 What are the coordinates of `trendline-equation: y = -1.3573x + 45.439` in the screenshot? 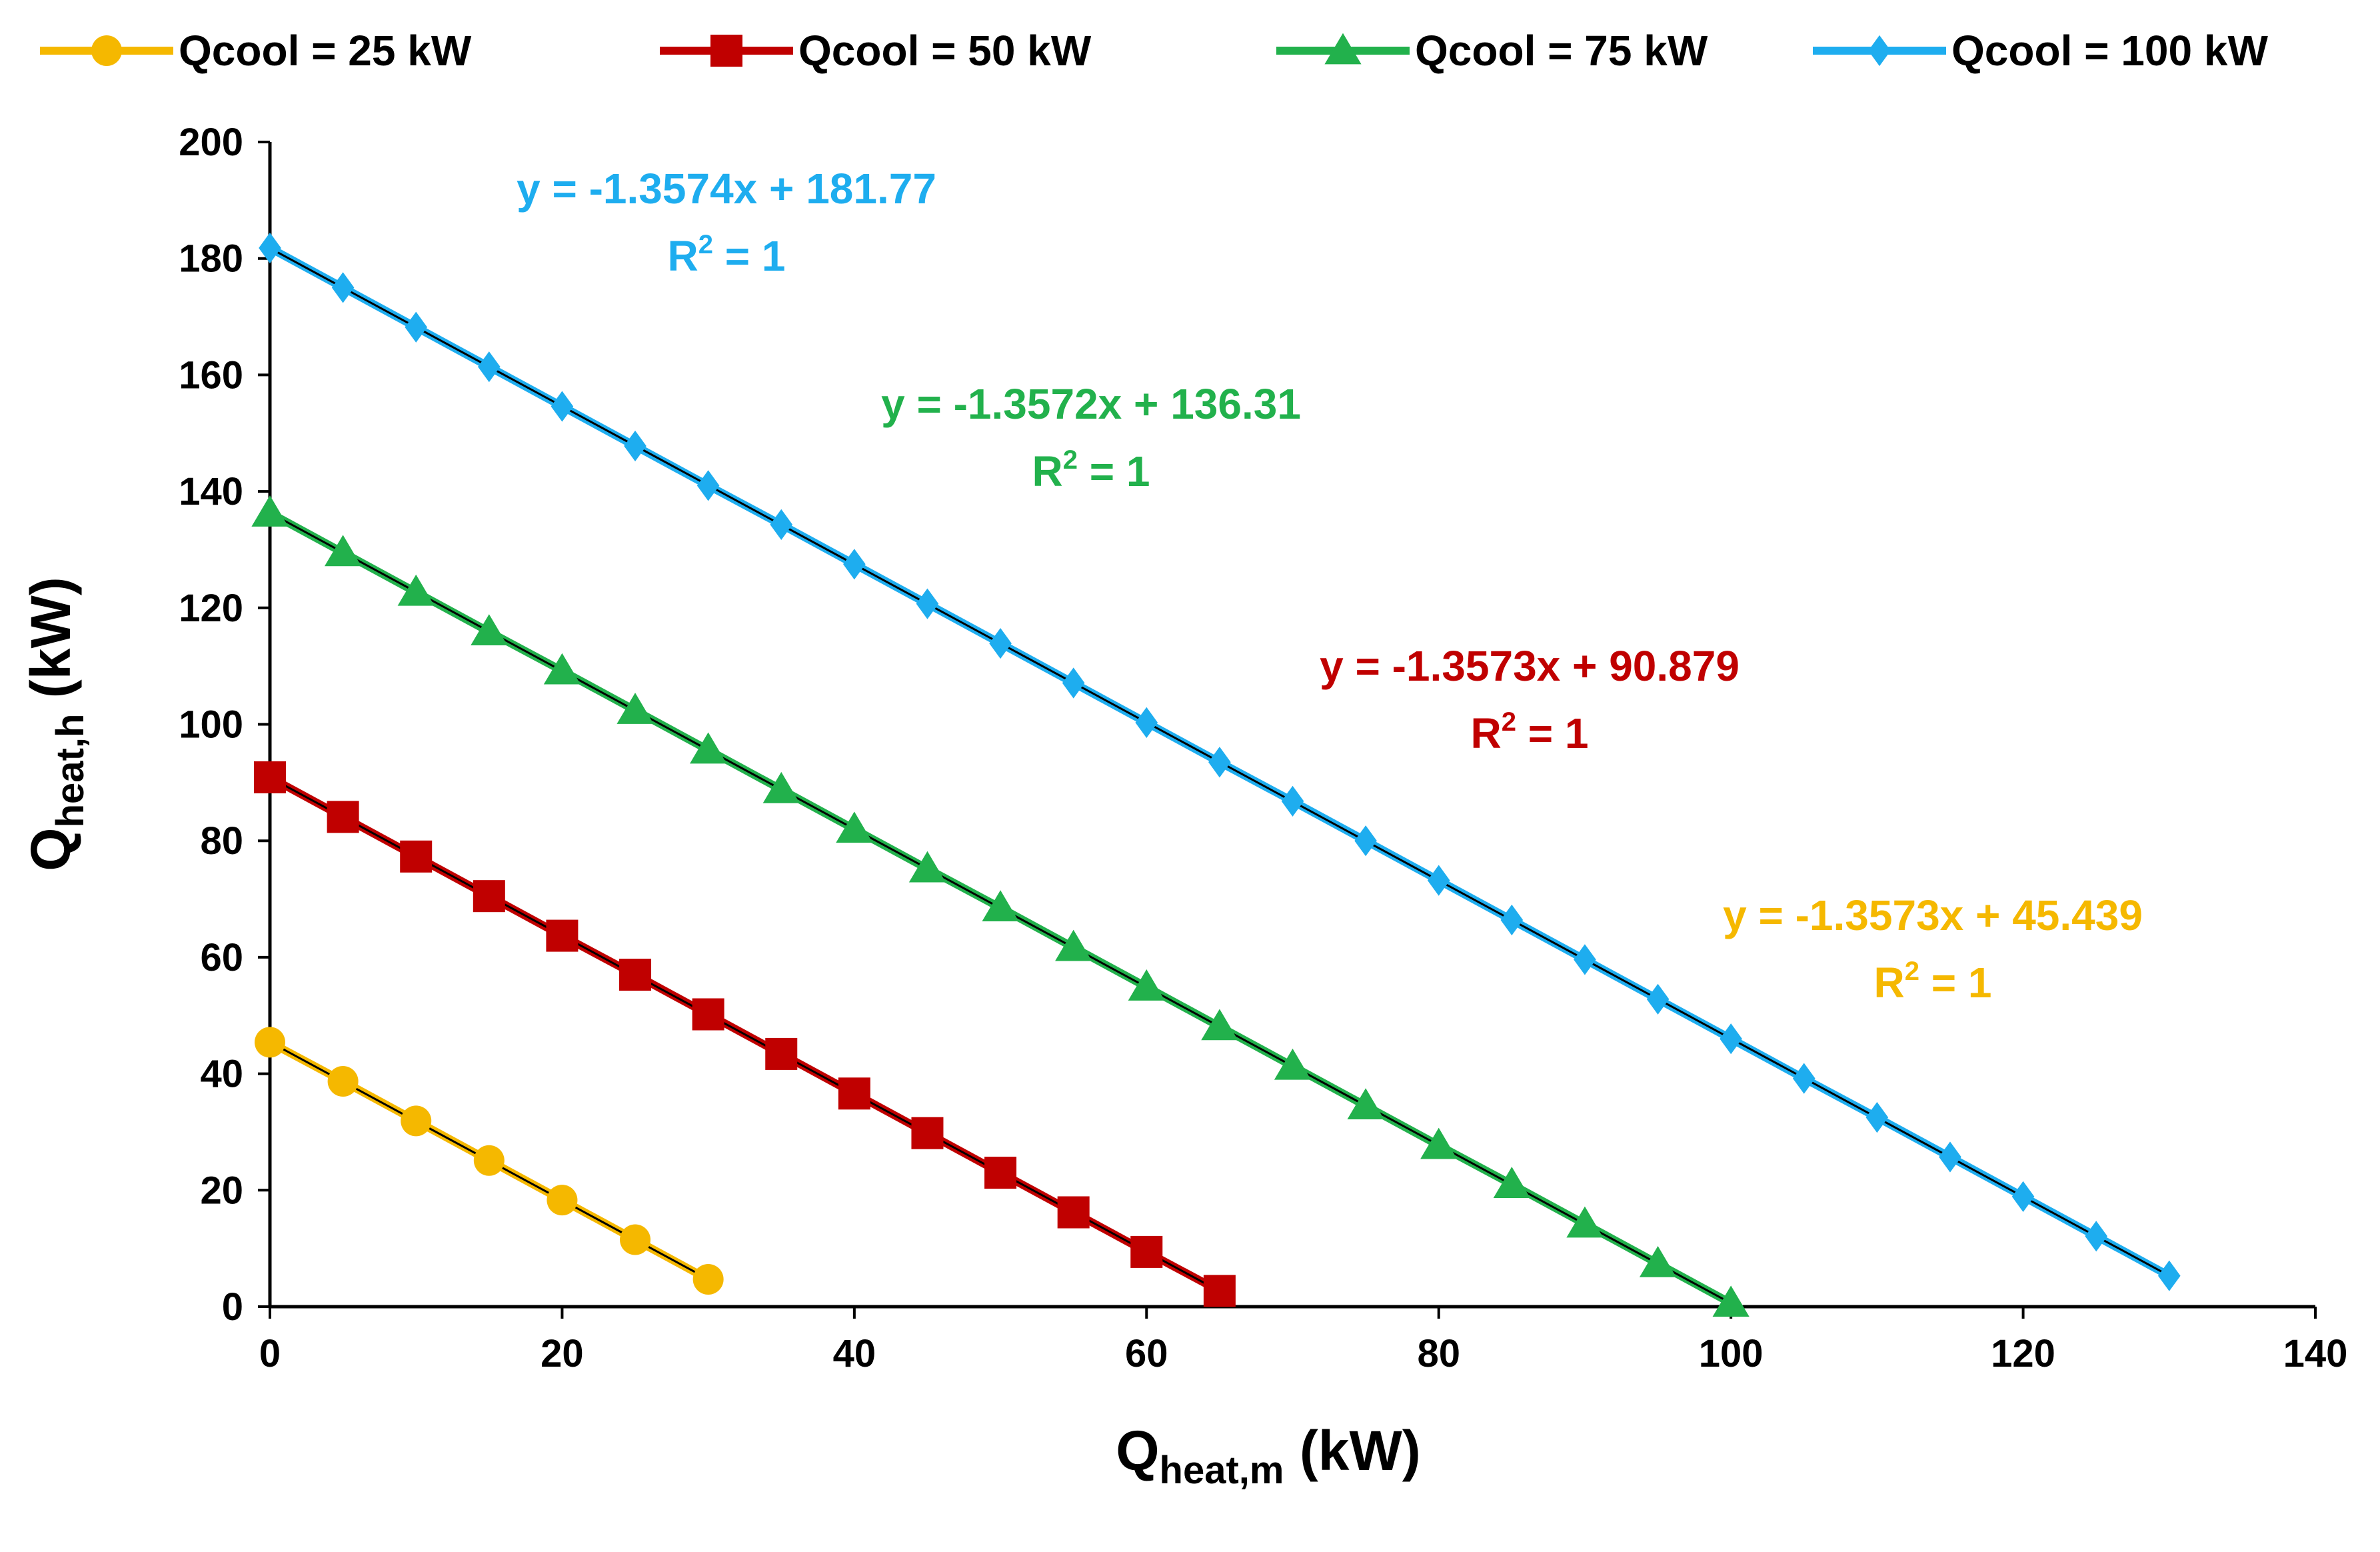 It's located at (1933, 915).